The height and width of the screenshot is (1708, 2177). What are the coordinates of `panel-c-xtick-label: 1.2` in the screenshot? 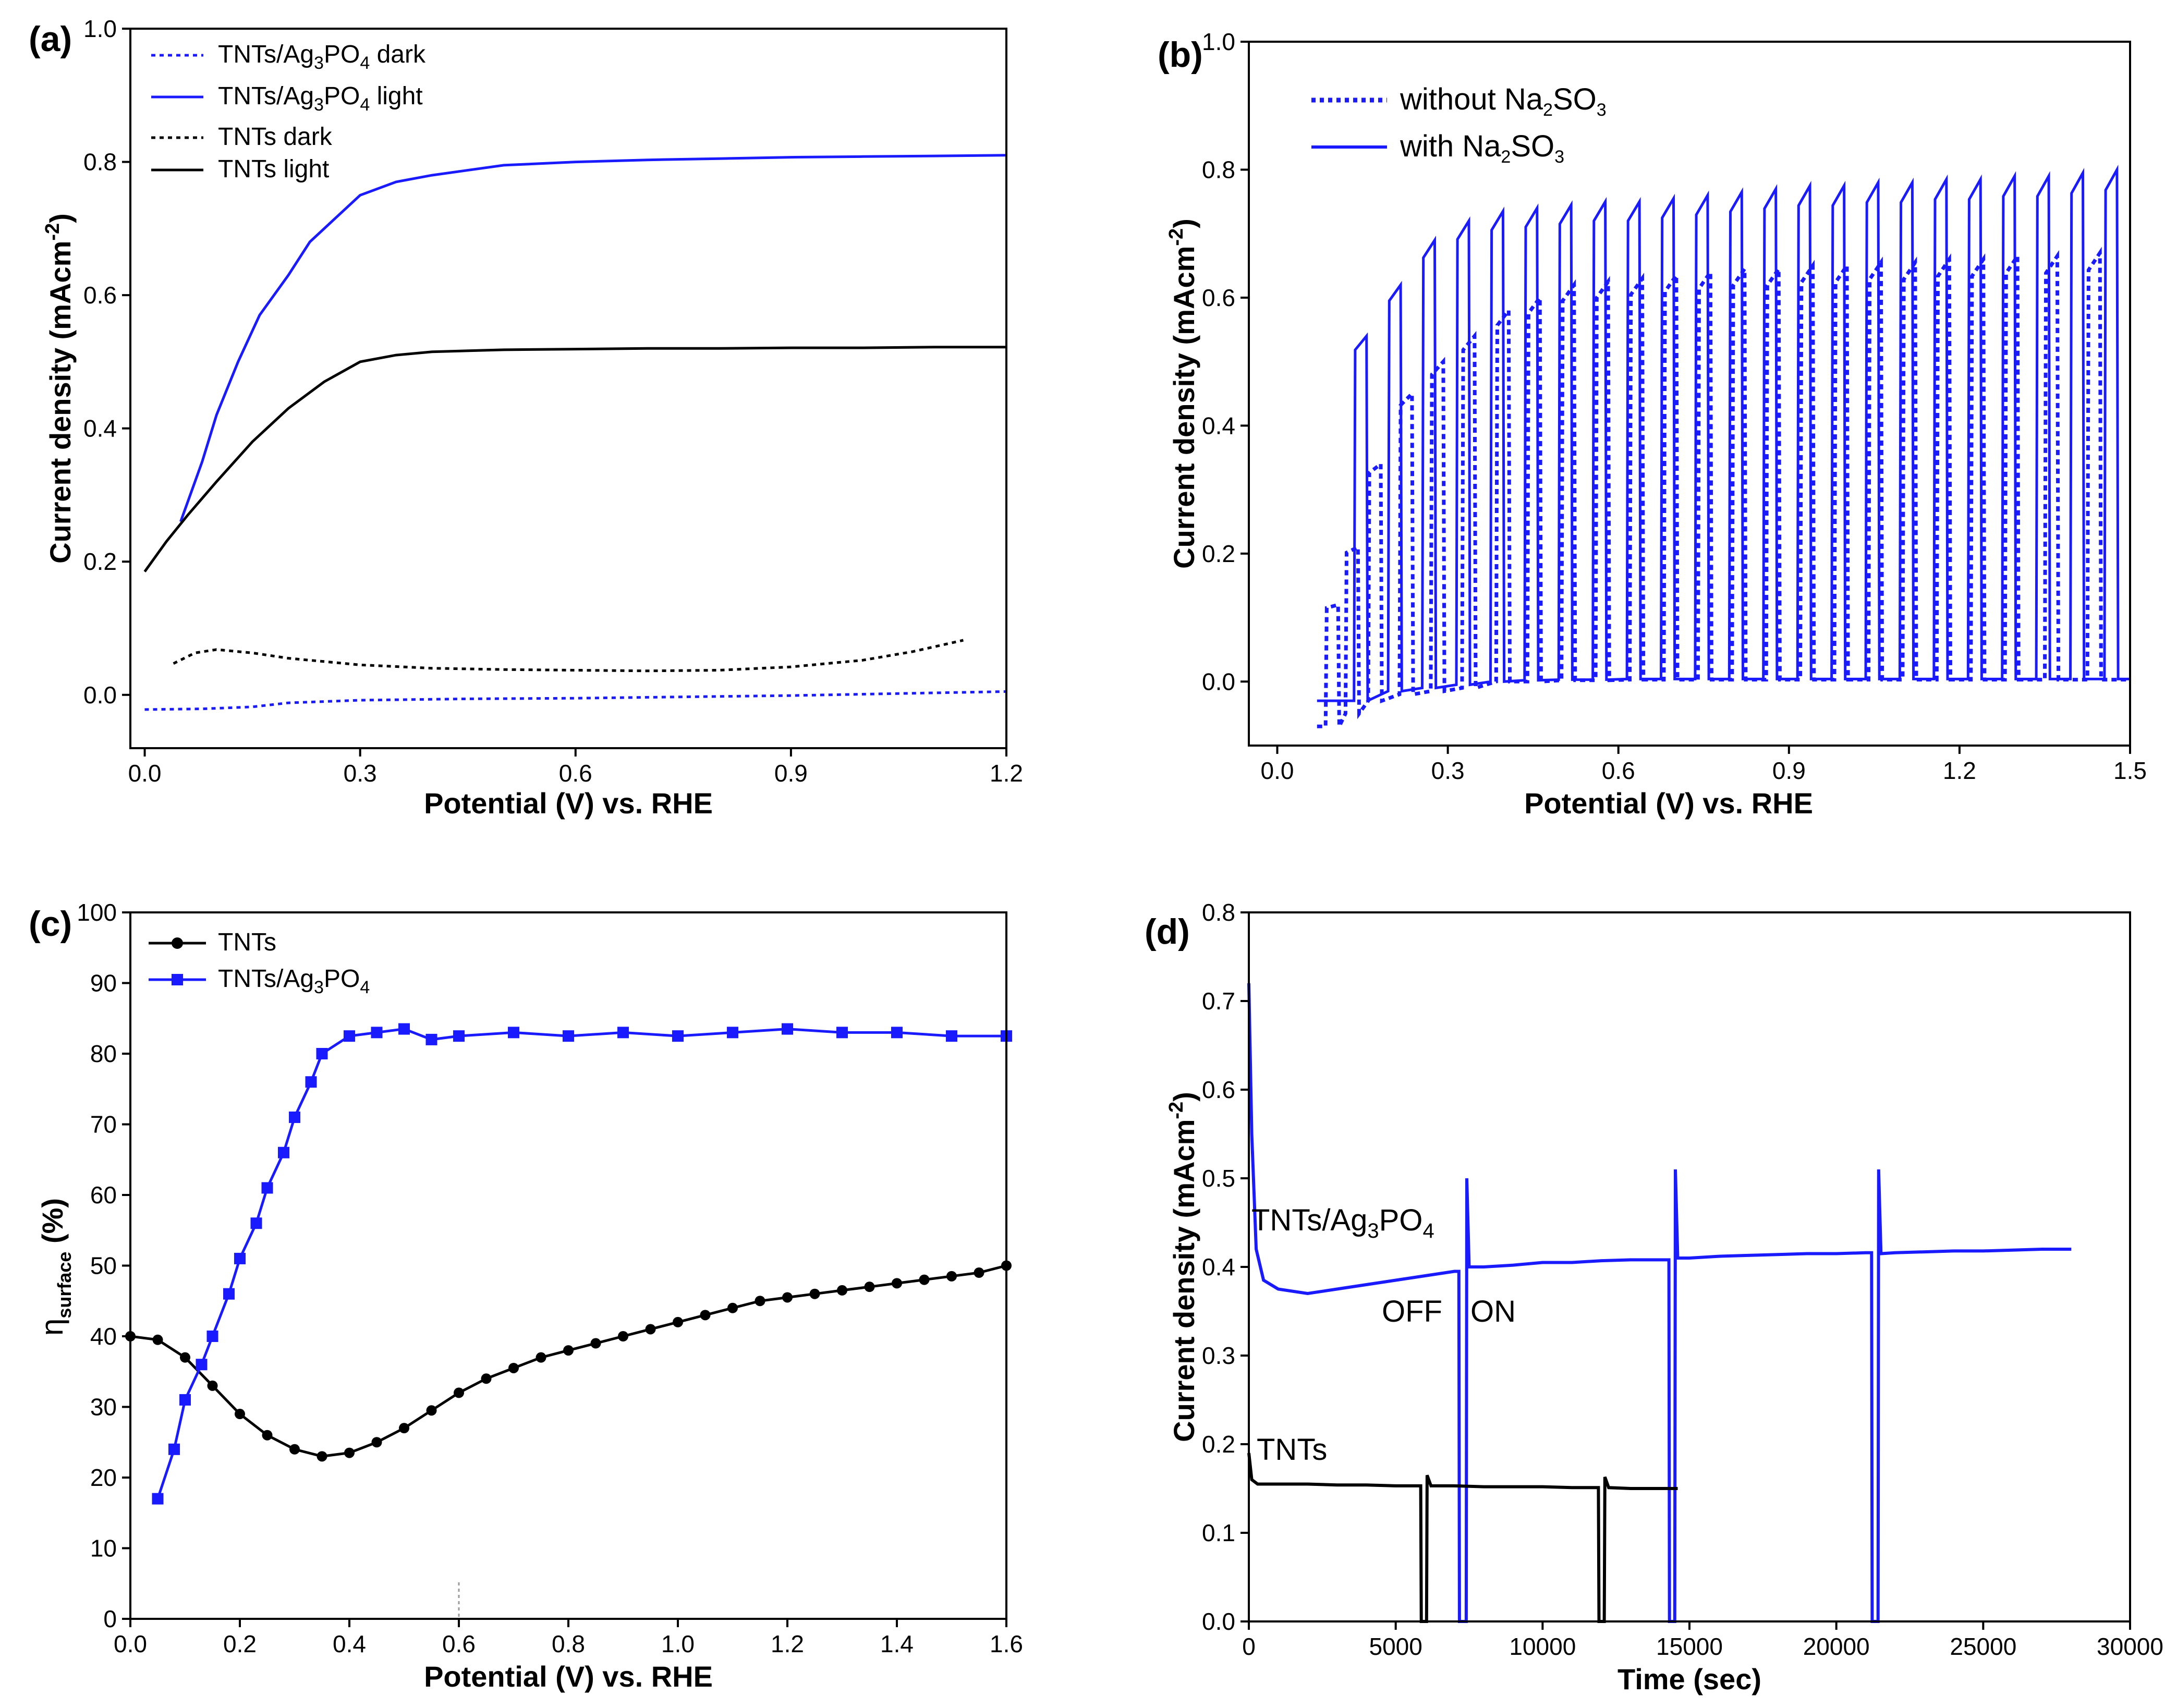 It's located at (787, 1643).